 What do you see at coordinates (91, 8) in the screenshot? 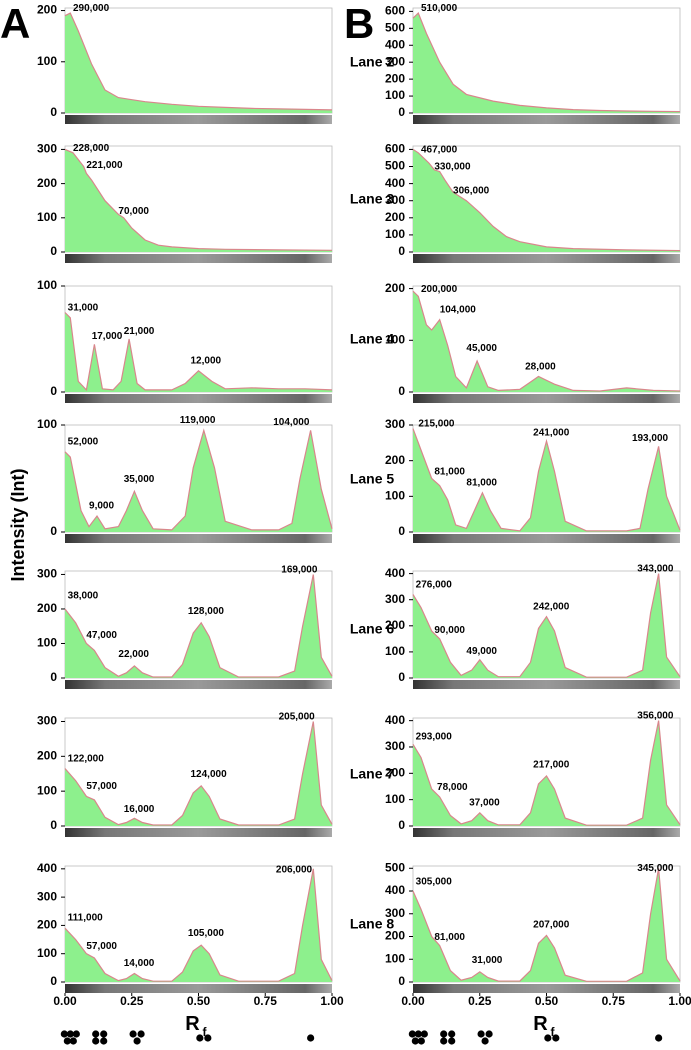
I see `peak-label: 290,000` at bounding box center [91, 8].